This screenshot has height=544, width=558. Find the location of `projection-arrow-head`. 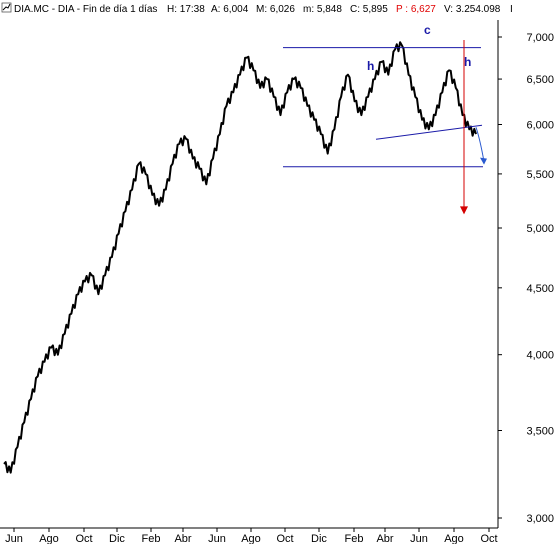

projection-arrow-head is located at coordinates (483, 161).